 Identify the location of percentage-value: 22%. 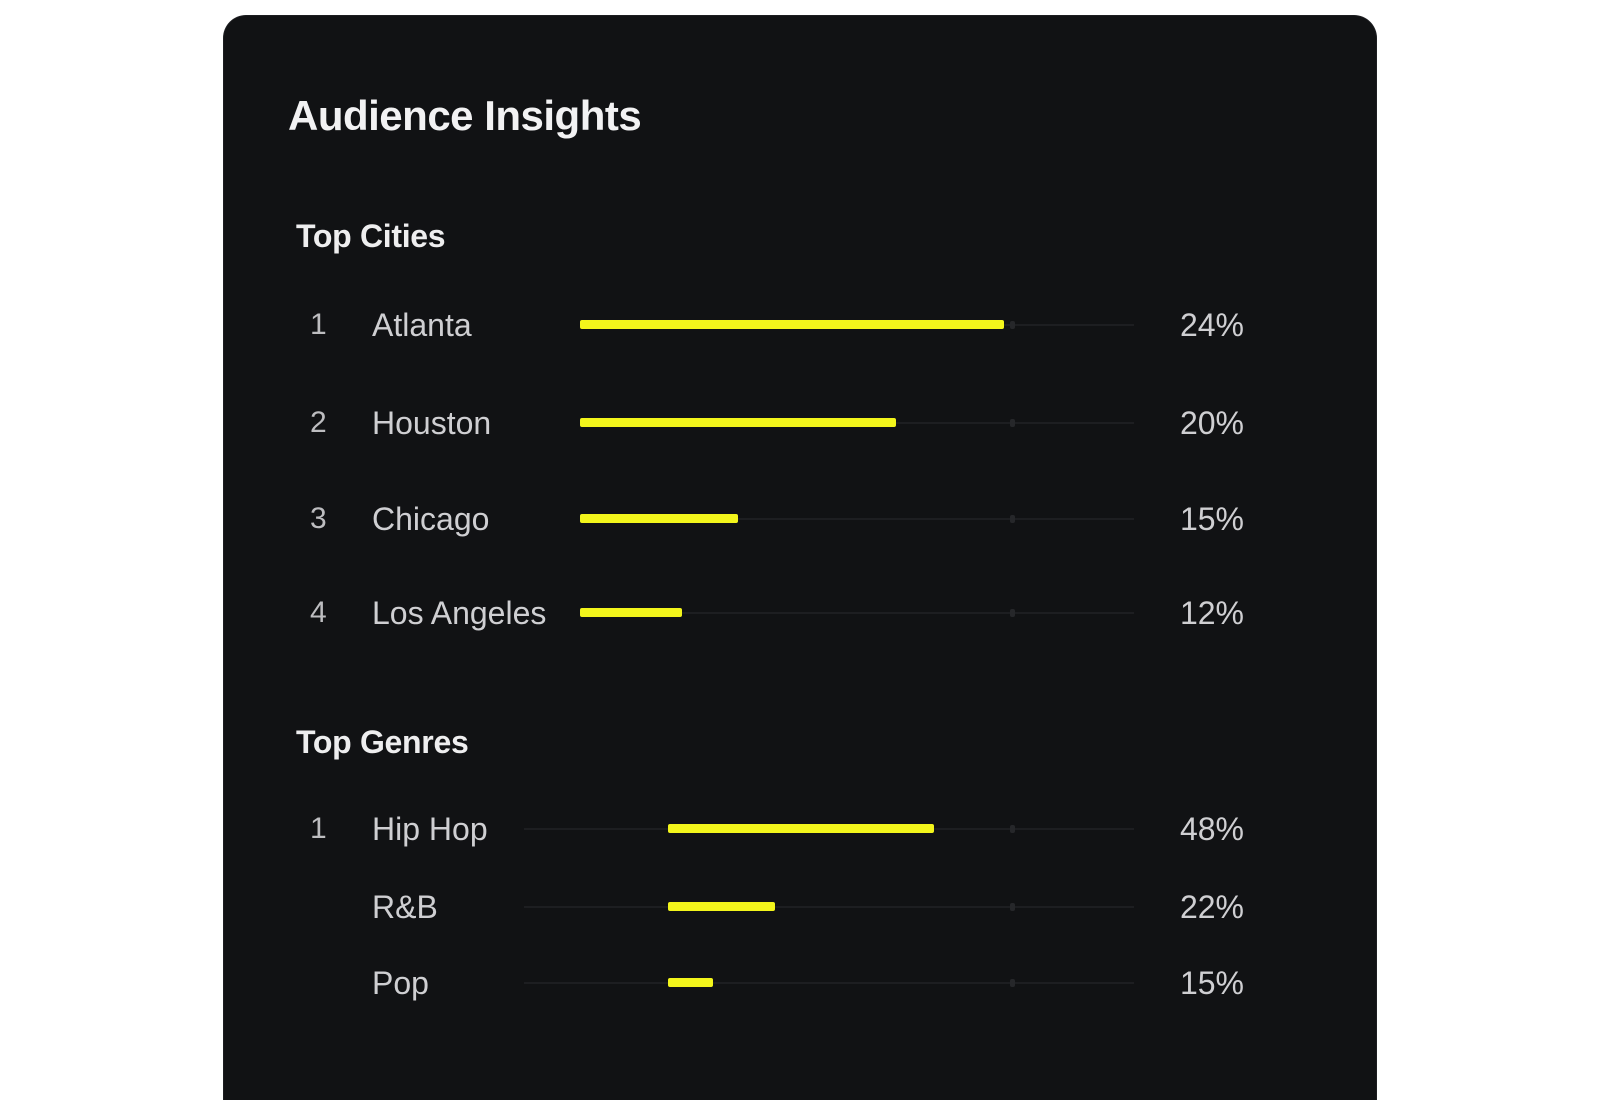
(1211, 907).